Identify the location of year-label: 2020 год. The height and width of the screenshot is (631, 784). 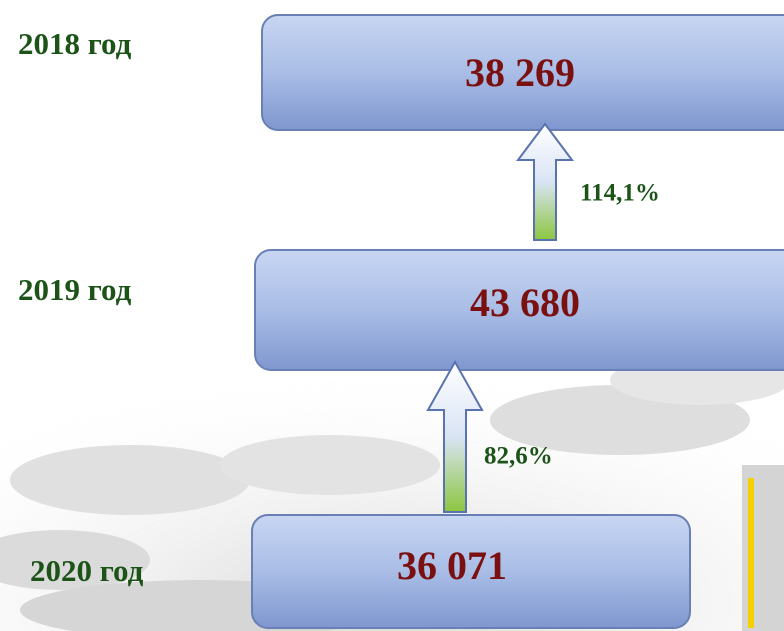
(87, 570).